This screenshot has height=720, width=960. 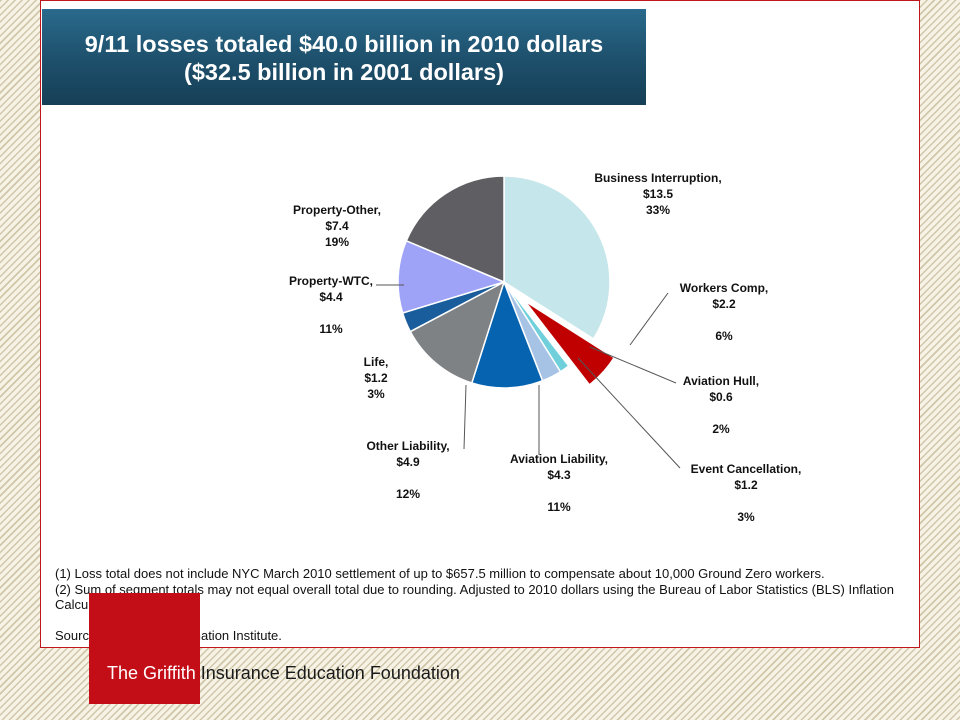 I want to click on slice-label-pct-7: 11%, so click(x=331, y=329).